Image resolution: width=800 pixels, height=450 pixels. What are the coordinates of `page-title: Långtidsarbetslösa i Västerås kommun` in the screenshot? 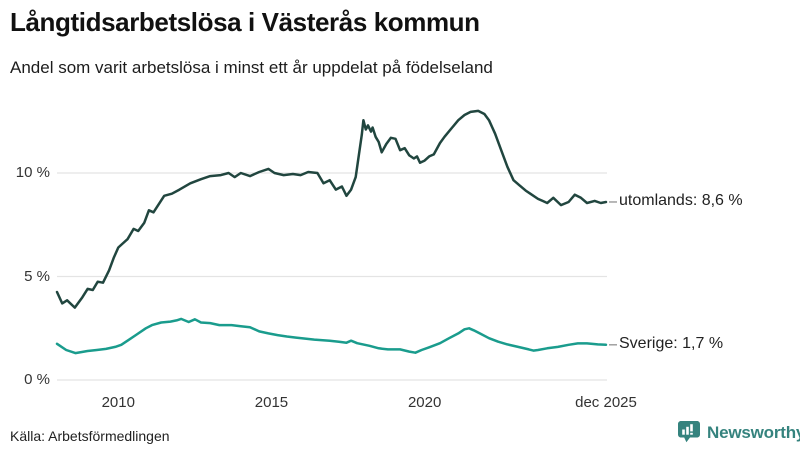 It's located at (245, 22).